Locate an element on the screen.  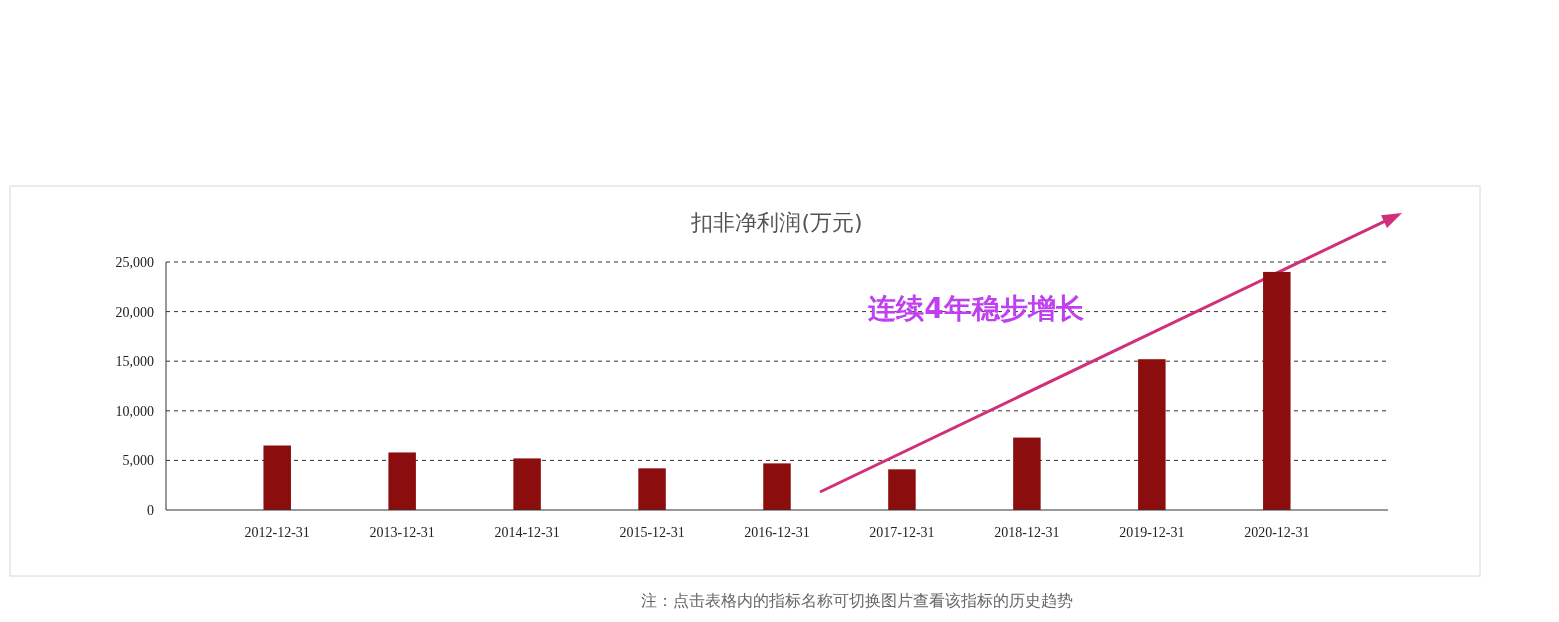
x-tick-label: 2017-12-31 is located at coordinates (902, 532).